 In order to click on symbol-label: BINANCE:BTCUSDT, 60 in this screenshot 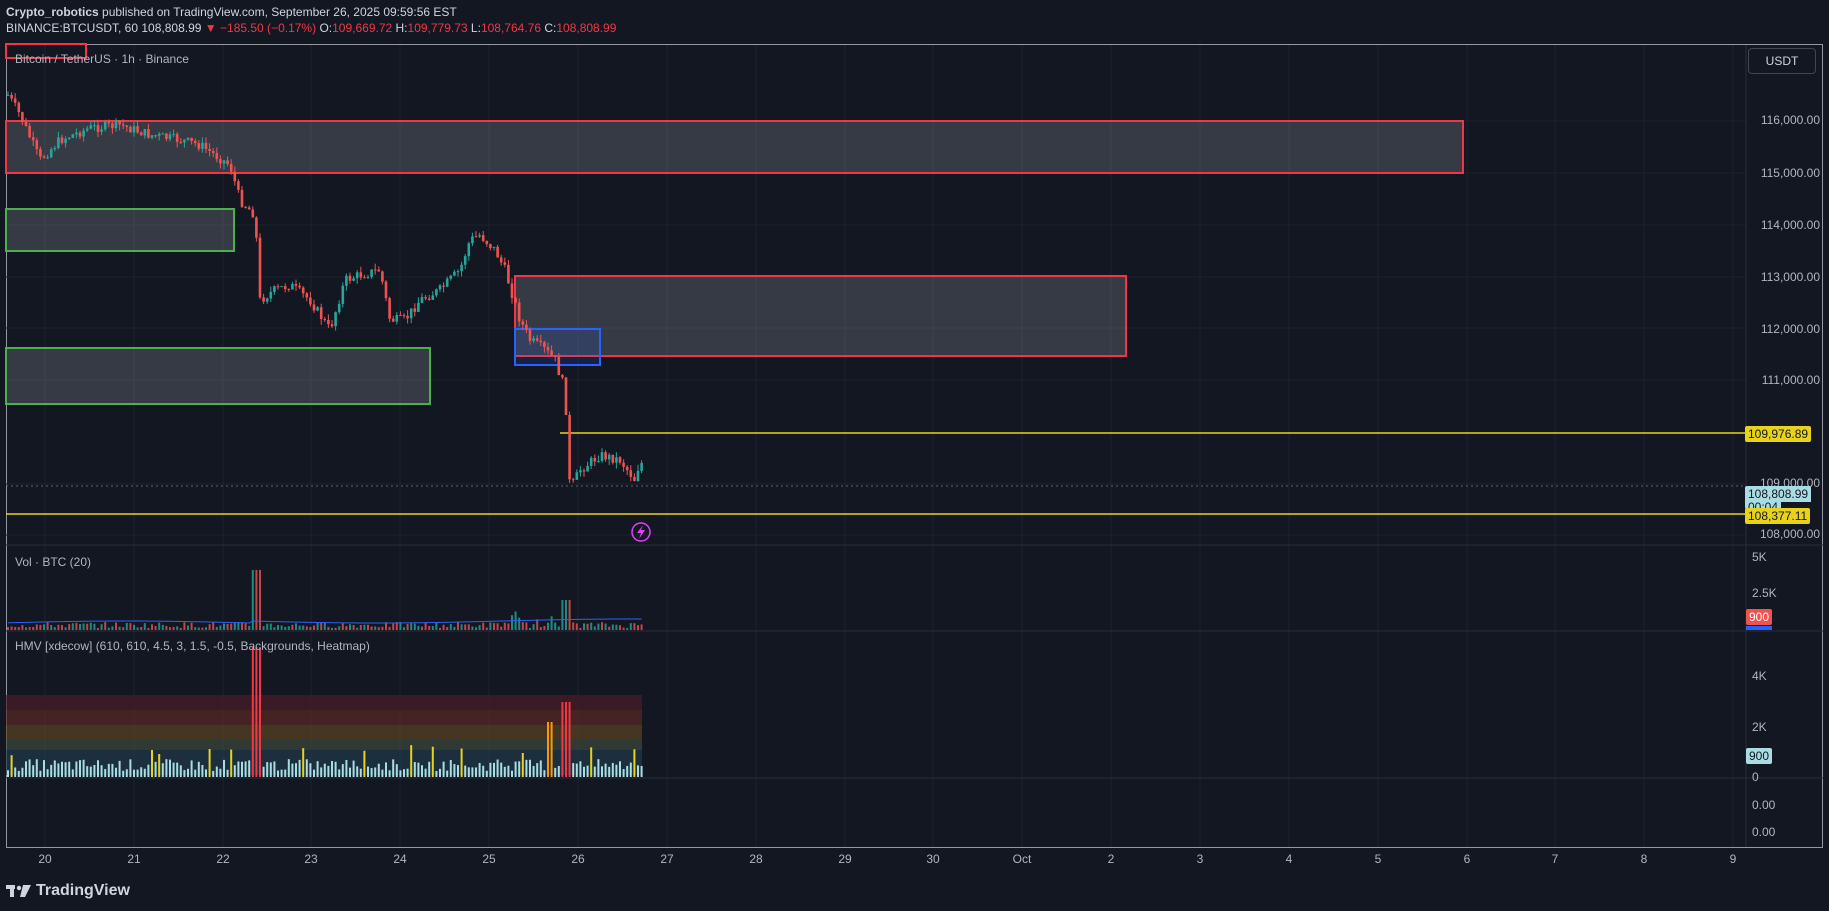, I will do `click(72, 28)`.